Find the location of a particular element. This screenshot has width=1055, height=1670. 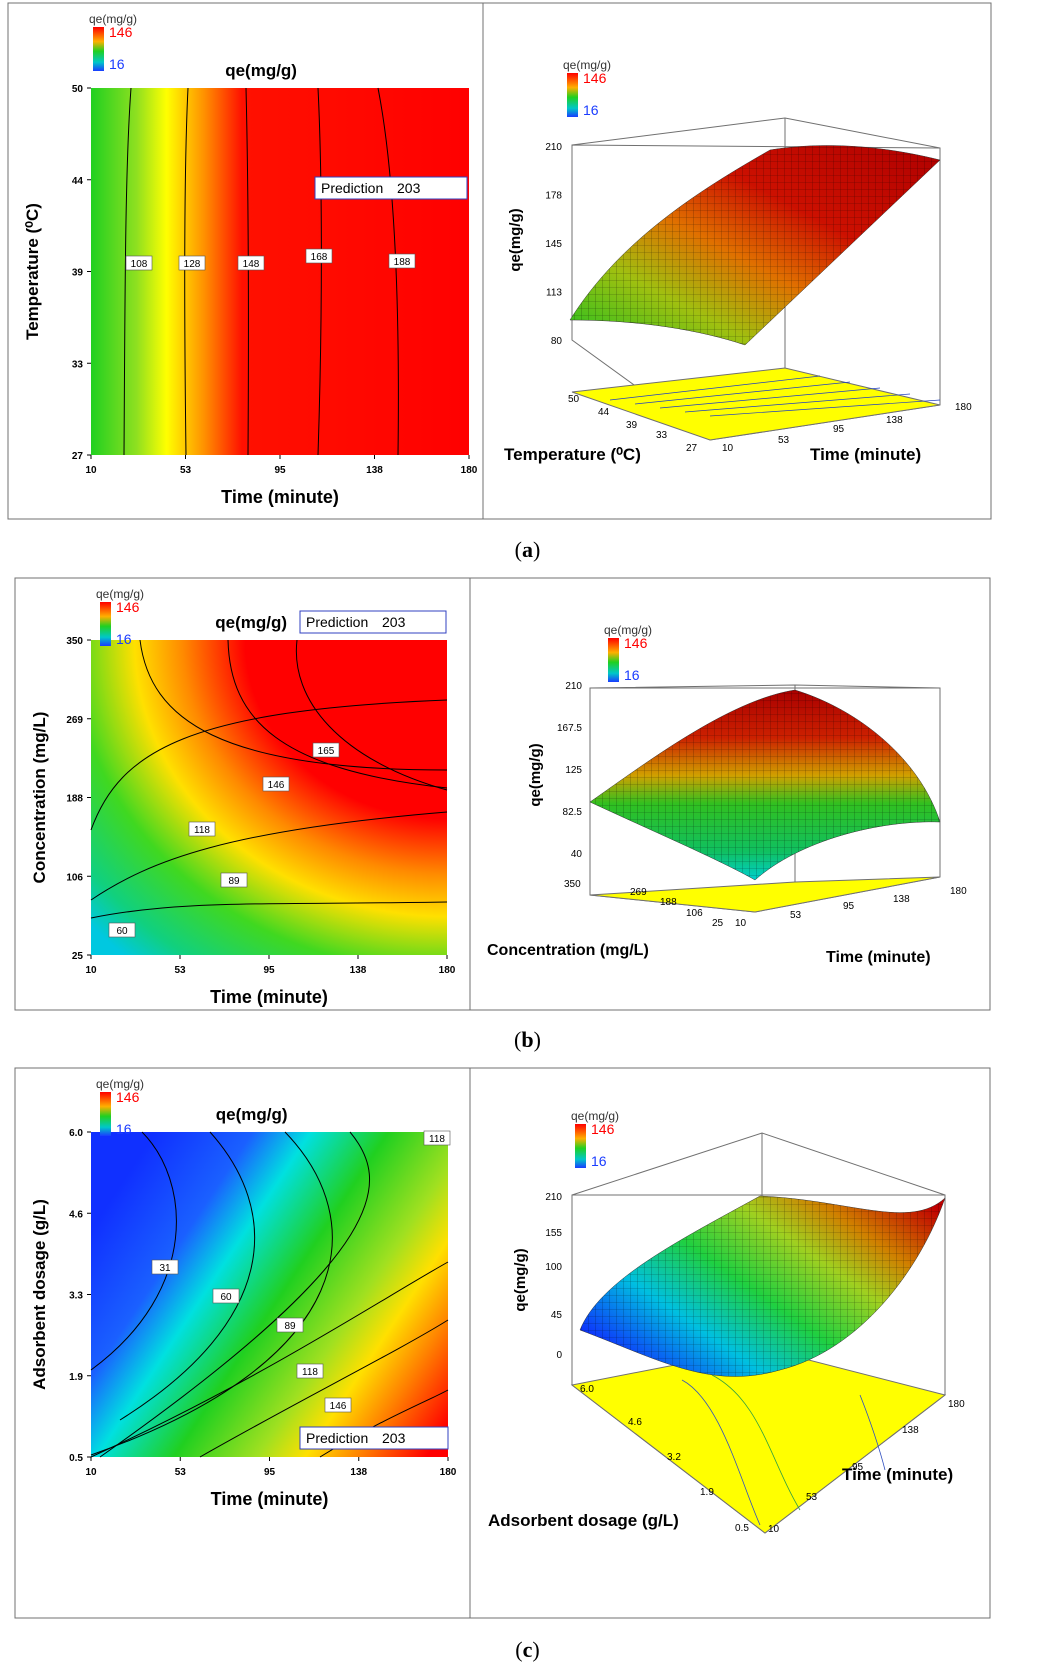

z-tick-label: 40 is located at coordinates (577, 854).